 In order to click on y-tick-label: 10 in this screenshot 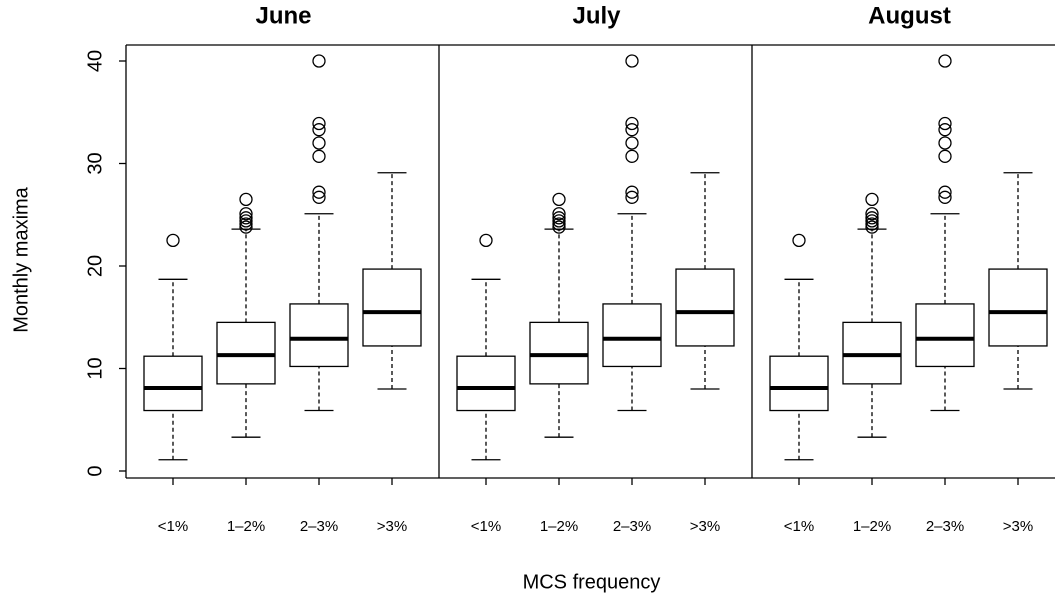, I will do `click(95, 368)`.